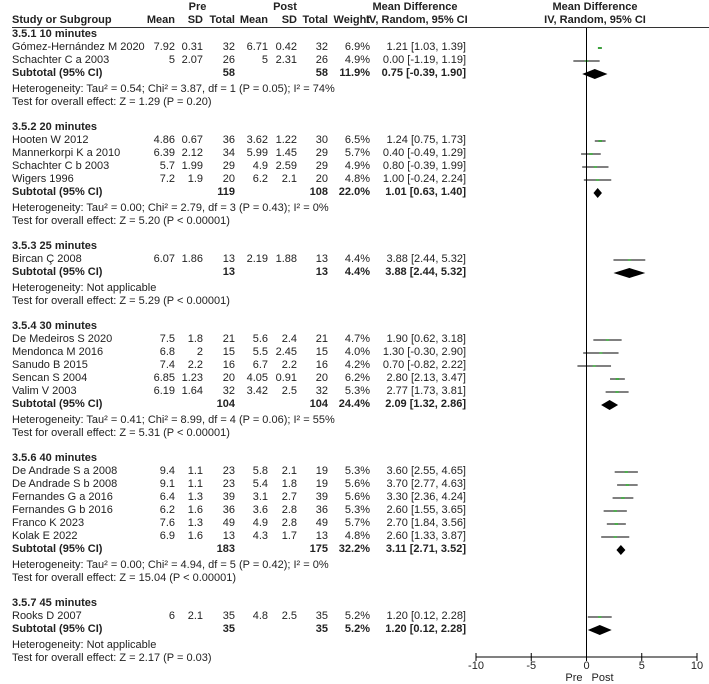 The height and width of the screenshot is (684, 709). Describe the element at coordinates (354, 404) in the screenshot. I see `subtotal-weight: 24.4%` at that location.